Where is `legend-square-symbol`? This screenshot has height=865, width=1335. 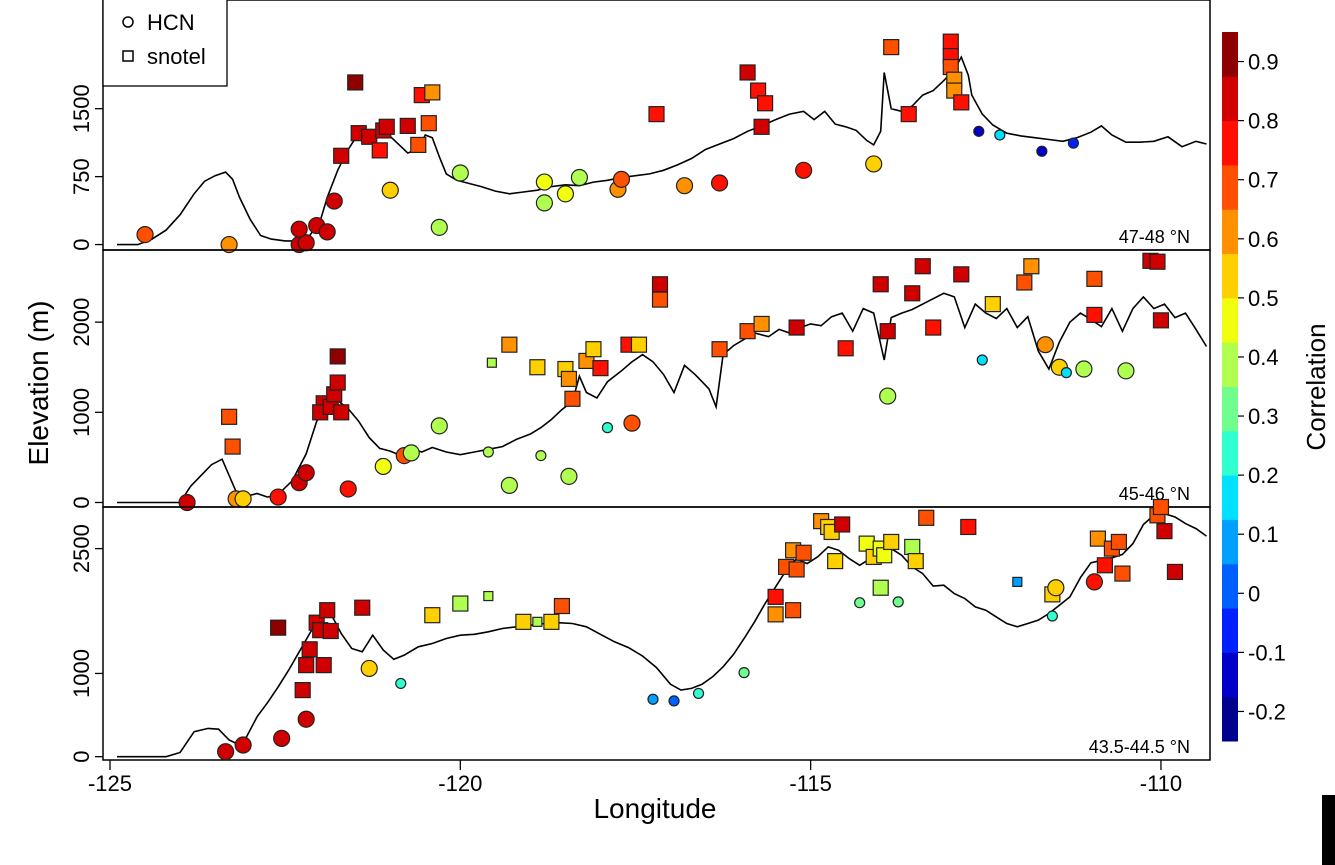
legend-square-symbol is located at coordinates (128, 56).